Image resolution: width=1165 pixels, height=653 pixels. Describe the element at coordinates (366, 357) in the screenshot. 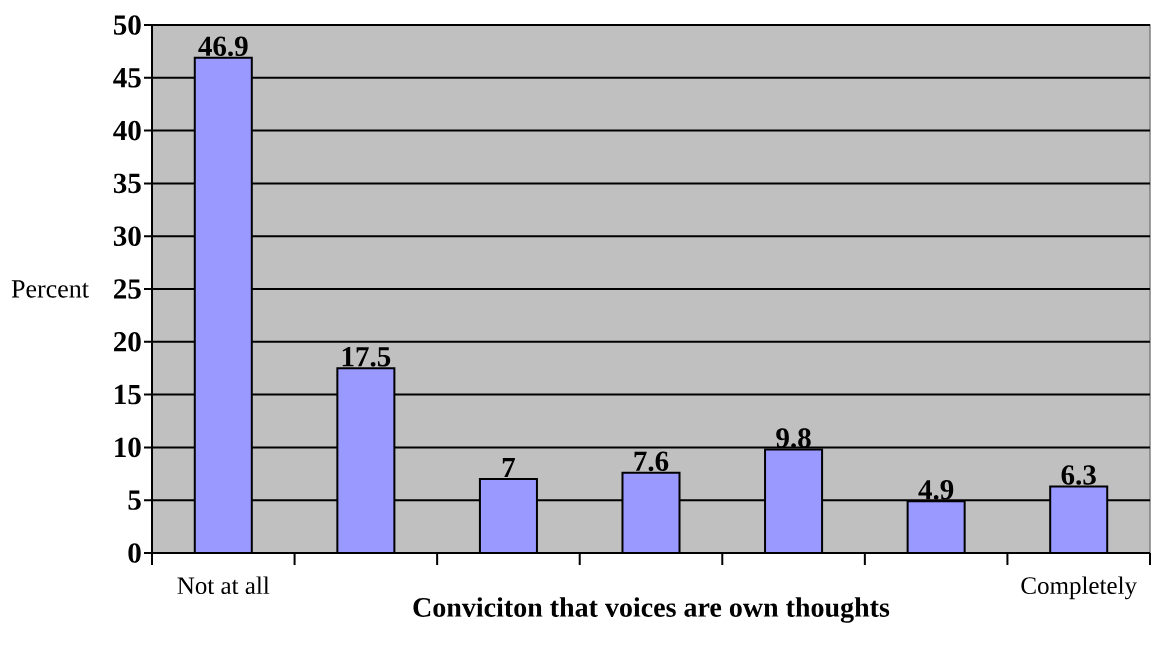

I see `data-label: 17.5` at that location.